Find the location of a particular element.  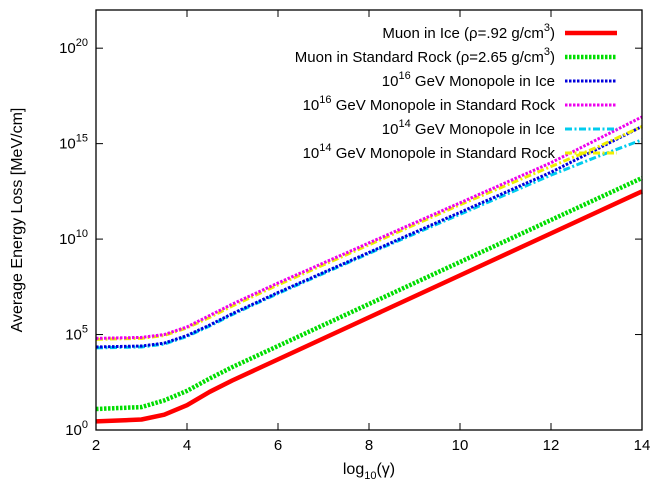

y-tick-label: 10²⁰ is located at coordinates (73, 47).